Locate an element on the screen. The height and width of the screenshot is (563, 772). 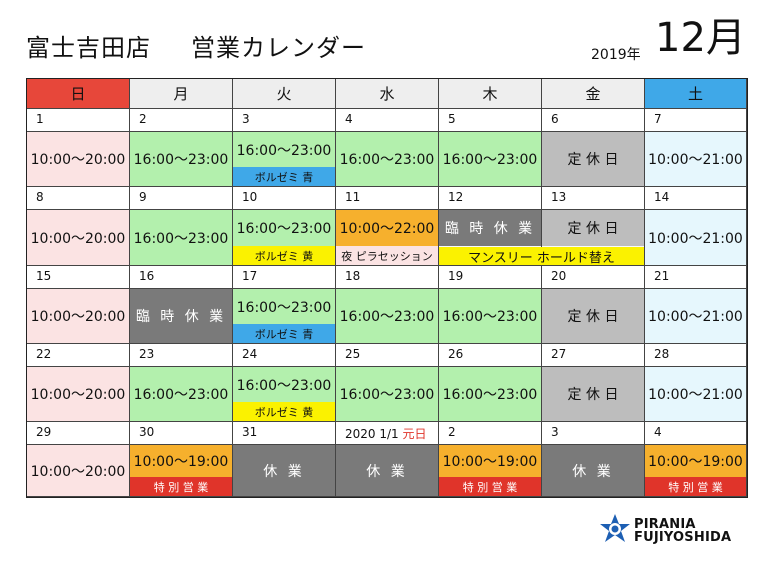
day-number: 16 is located at coordinates (181, 277).